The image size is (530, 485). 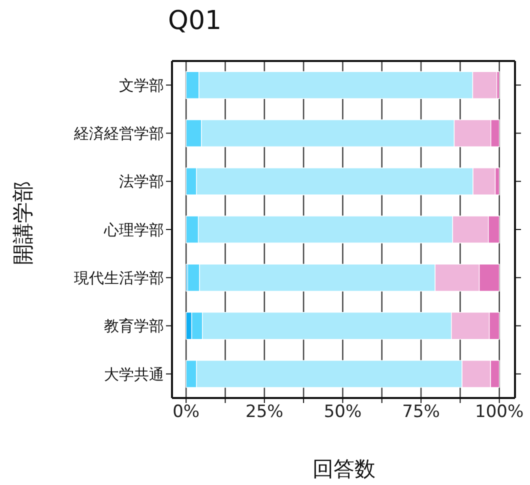 I want to click on y-tick-label: 法学部, so click(x=141, y=181).